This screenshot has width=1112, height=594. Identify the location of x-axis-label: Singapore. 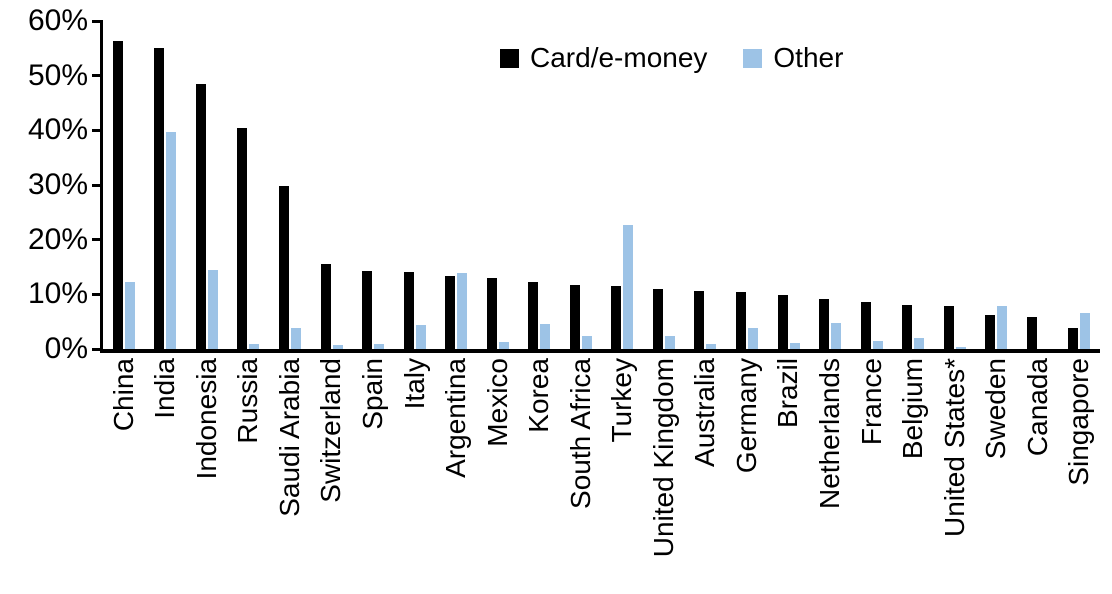
(1079, 422).